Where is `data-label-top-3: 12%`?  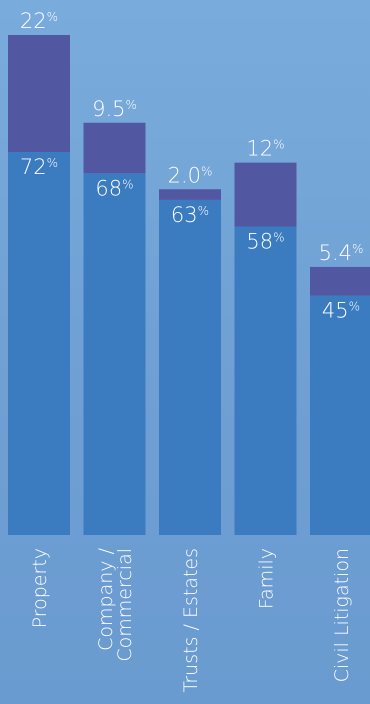 data-label-top-3: 12% is located at coordinates (265, 149).